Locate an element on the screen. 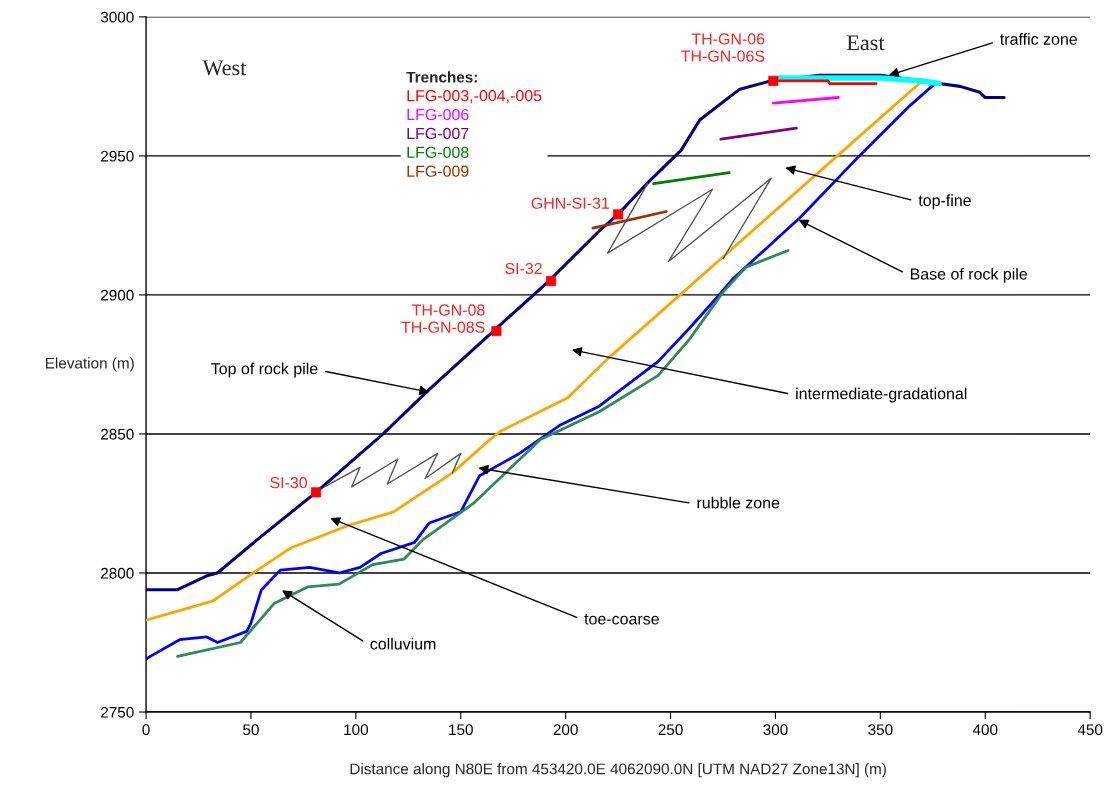 Image resolution: width=1109 pixels, height=803 pixels. y-tick-label: 2750 is located at coordinates (117, 712).